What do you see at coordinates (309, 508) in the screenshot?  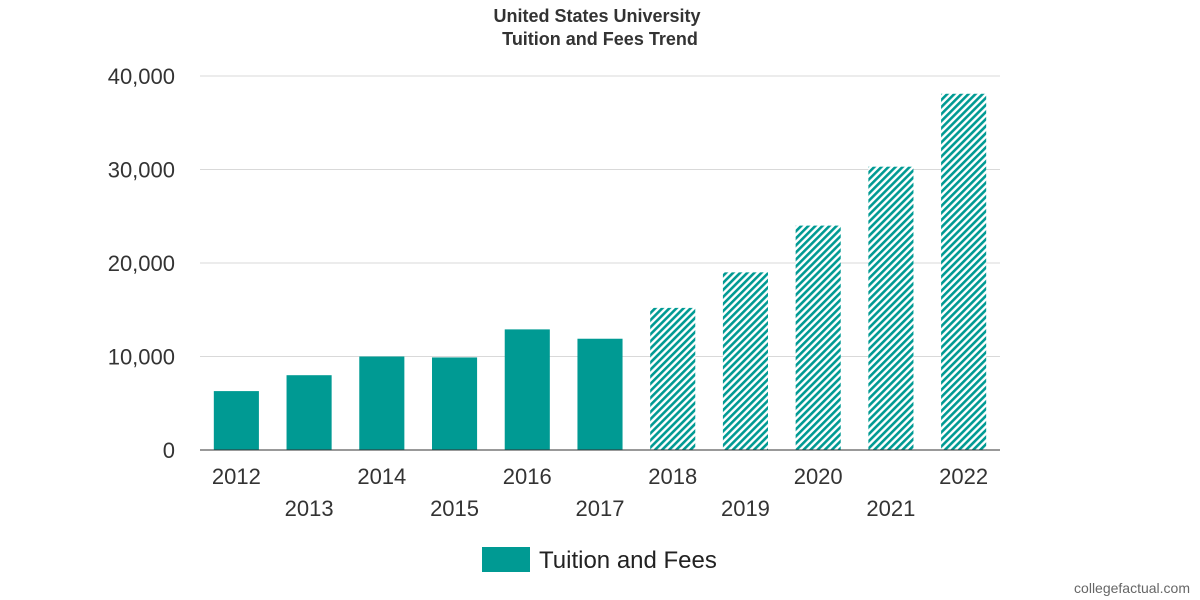 I see `x-tick-label: 2013` at bounding box center [309, 508].